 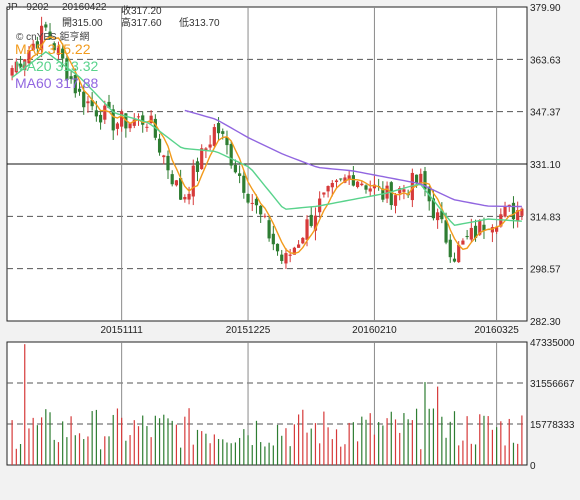 I want to click on ticker-label: JP - 9202, so click(x=27, y=7).